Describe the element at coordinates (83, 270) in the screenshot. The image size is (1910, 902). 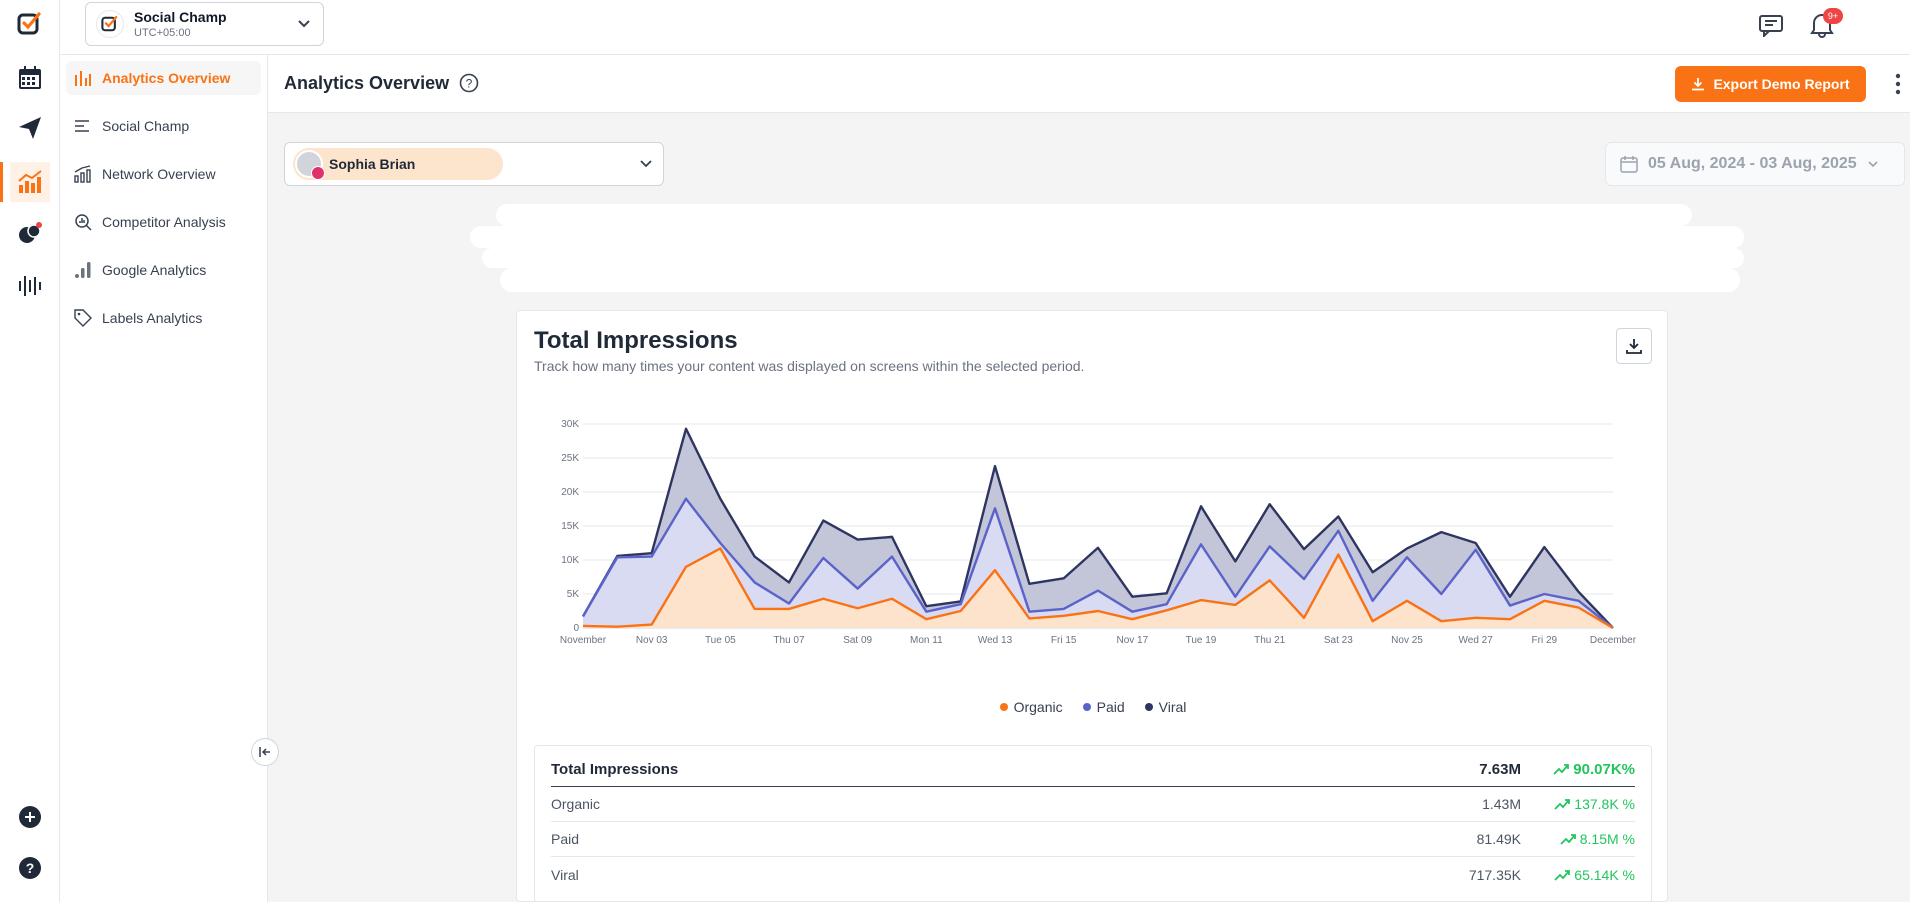
I see `google-analytics-icon` at that location.